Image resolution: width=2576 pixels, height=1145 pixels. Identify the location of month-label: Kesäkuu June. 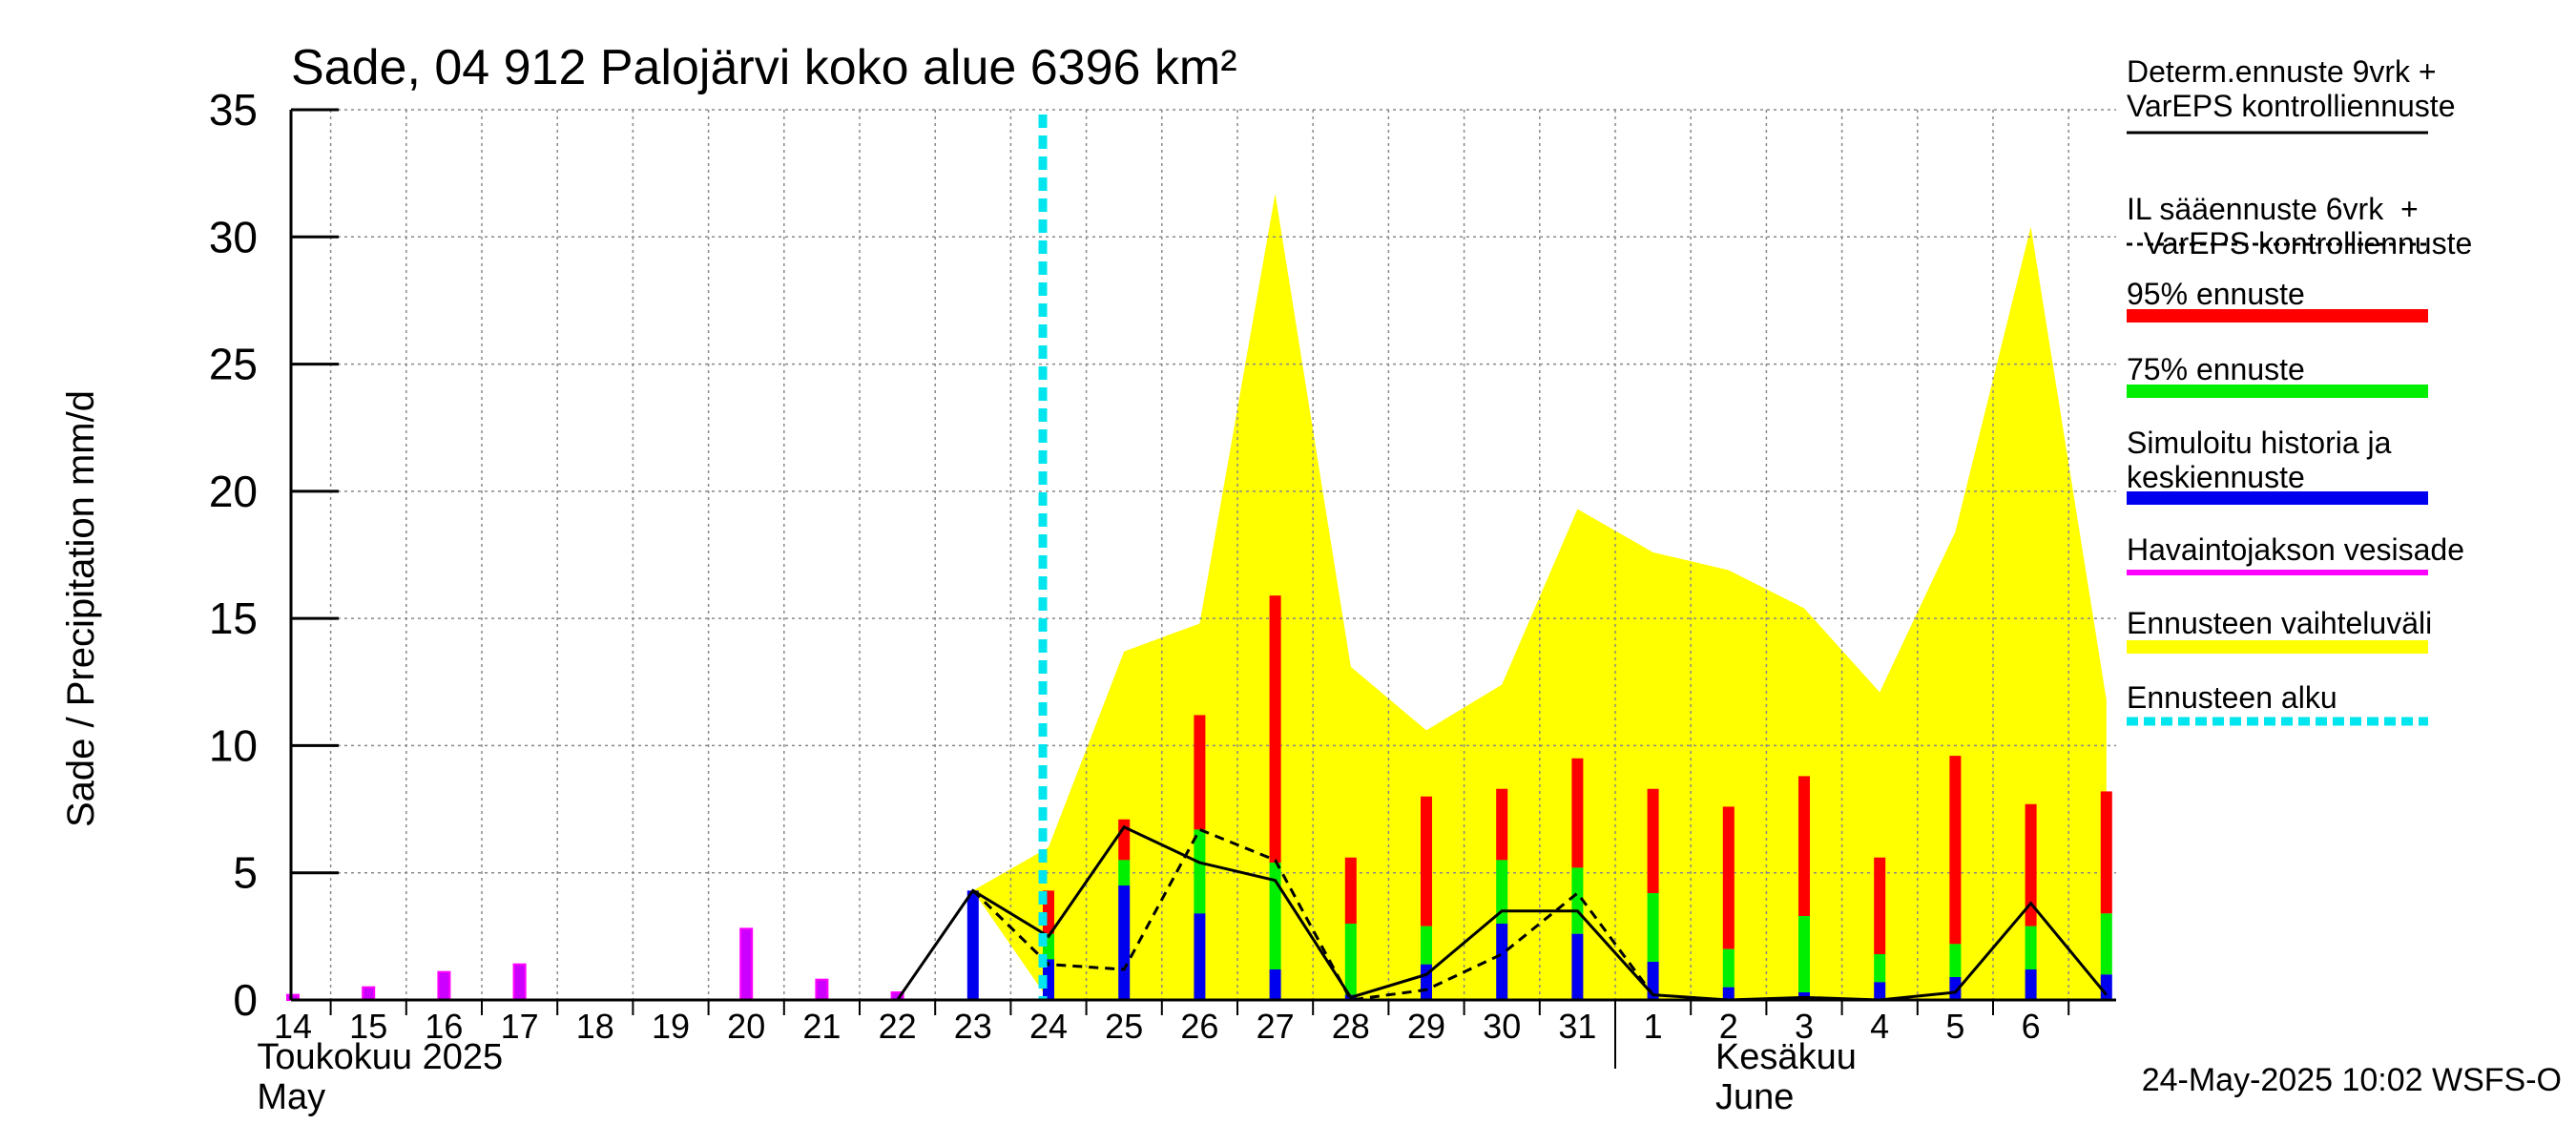
(1786, 1077).